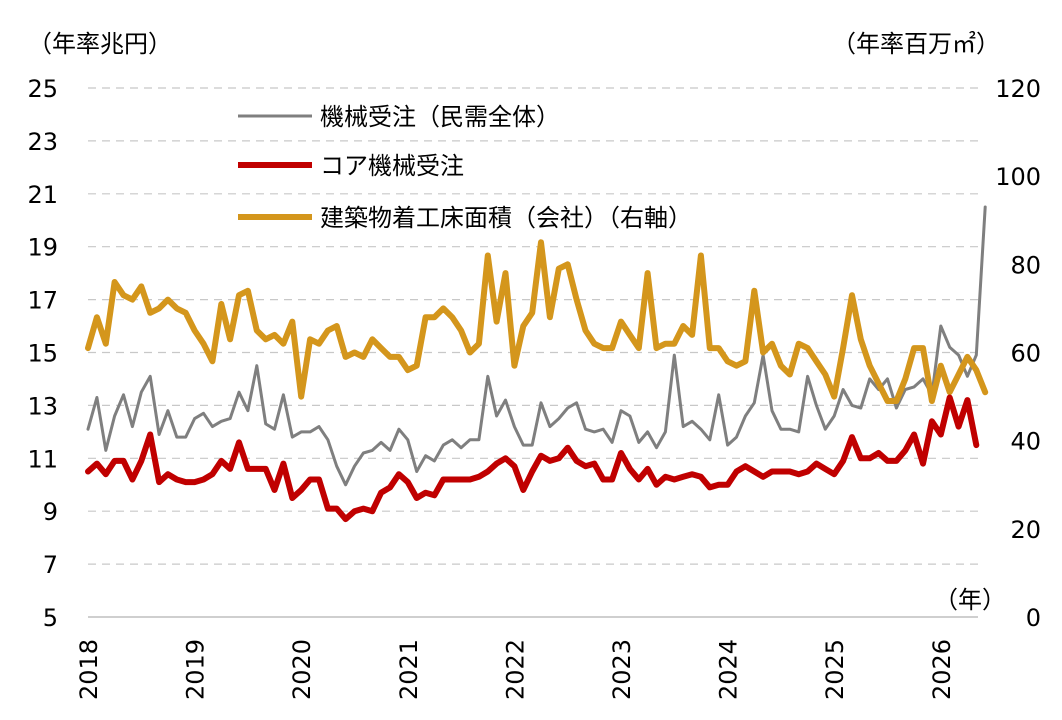 This screenshot has height=720, width=1062. Describe the element at coordinates (42, 301) in the screenshot. I see `left-tick-label: 17` at that location.